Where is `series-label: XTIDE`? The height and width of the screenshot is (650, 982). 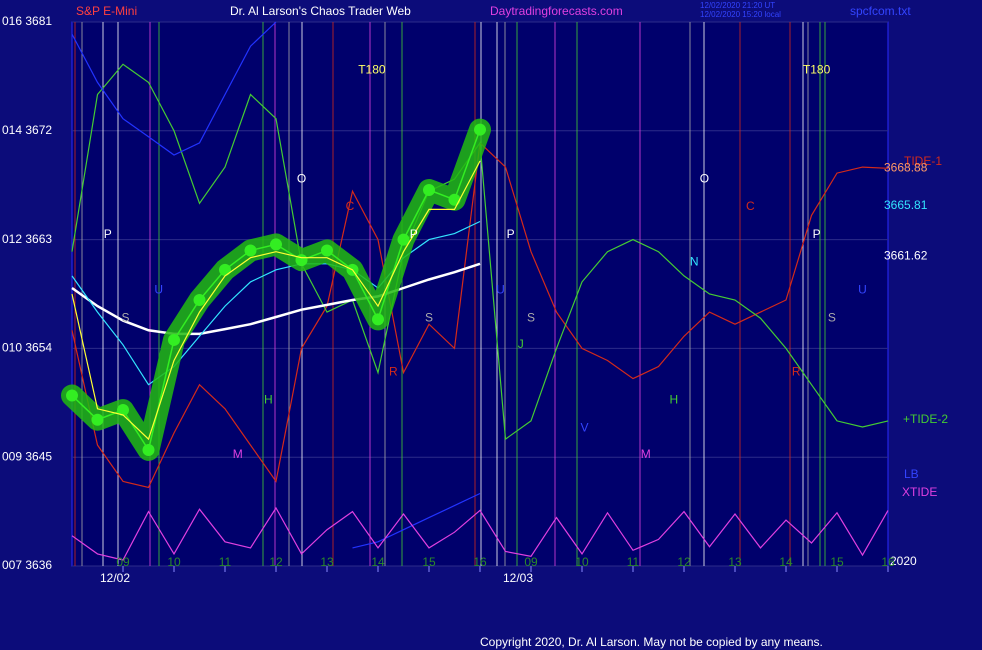 series-label: XTIDE is located at coordinates (919, 492).